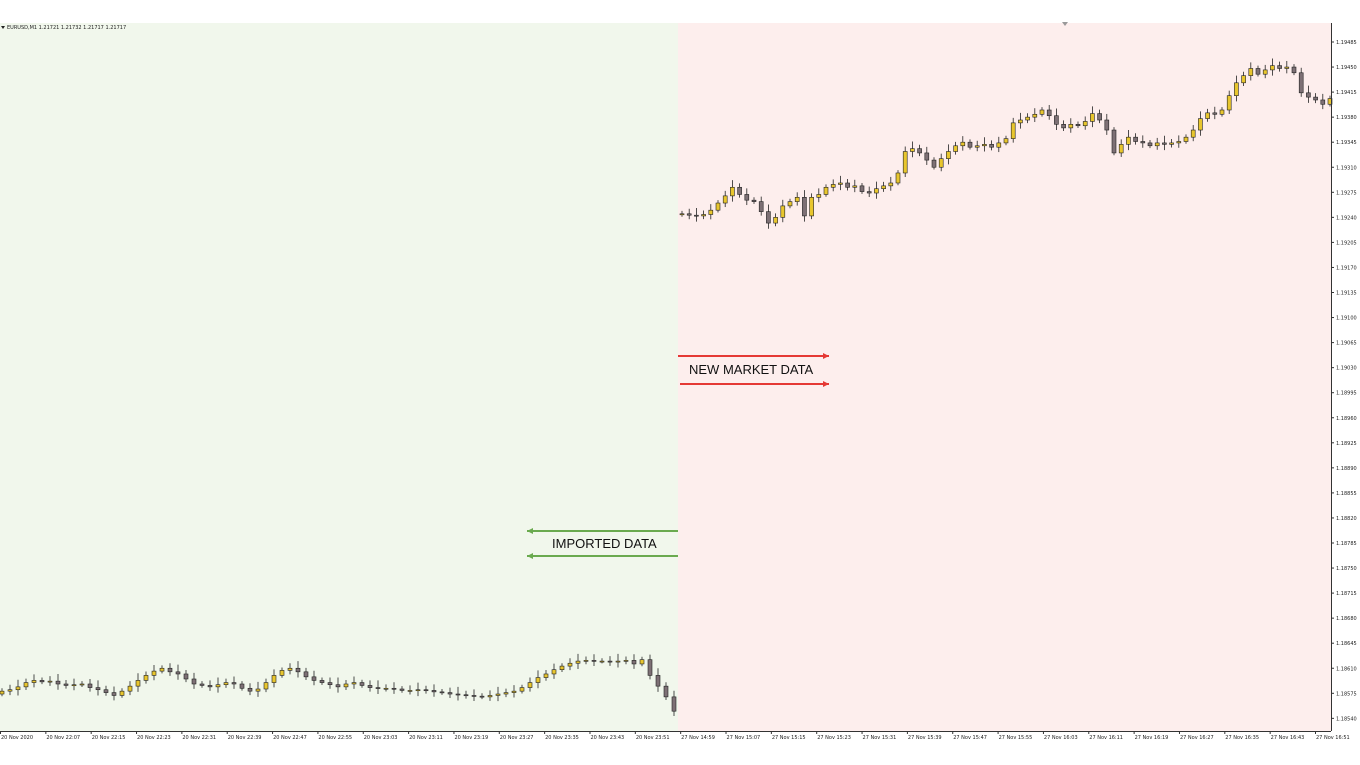 The width and height of the screenshot is (1360, 765). What do you see at coordinates (109, 738) in the screenshot?
I see `time-tick-label: 20 Nov 22:15` at bounding box center [109, 738].